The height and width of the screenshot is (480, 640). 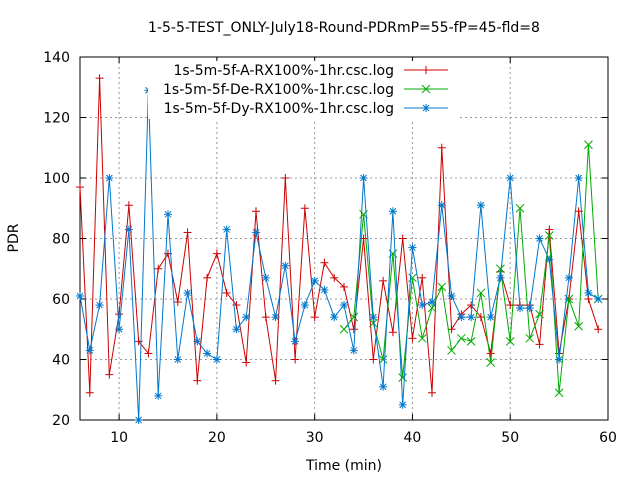 What do you see at coordinates (119, 438) in the screenshot?
I see `x-tick-label: 10` at bounding box center [119, 438].